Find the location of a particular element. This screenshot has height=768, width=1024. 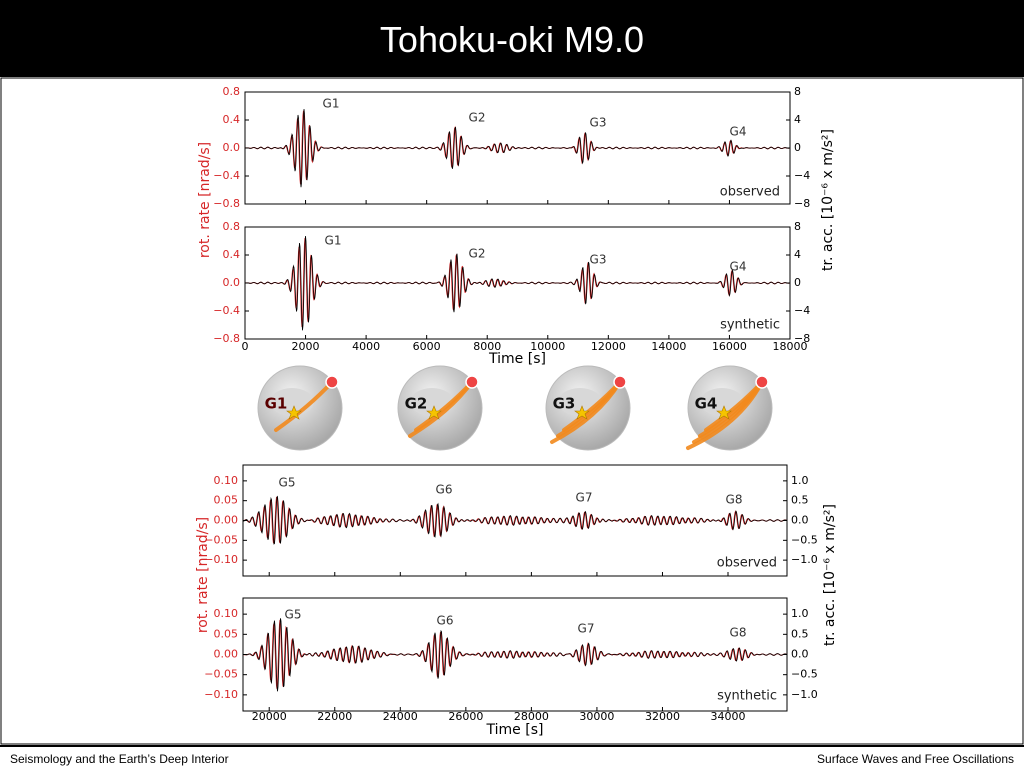

y2-tick-label: 1.0 is located at coordinates (800, 613).